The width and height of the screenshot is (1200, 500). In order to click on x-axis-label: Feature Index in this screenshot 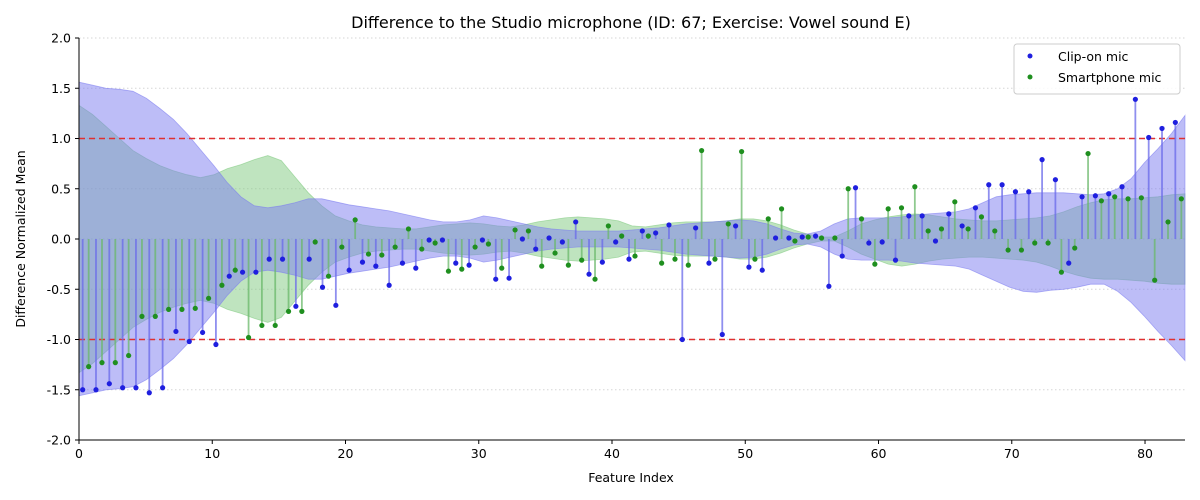, I will do `click(631, 477)`.